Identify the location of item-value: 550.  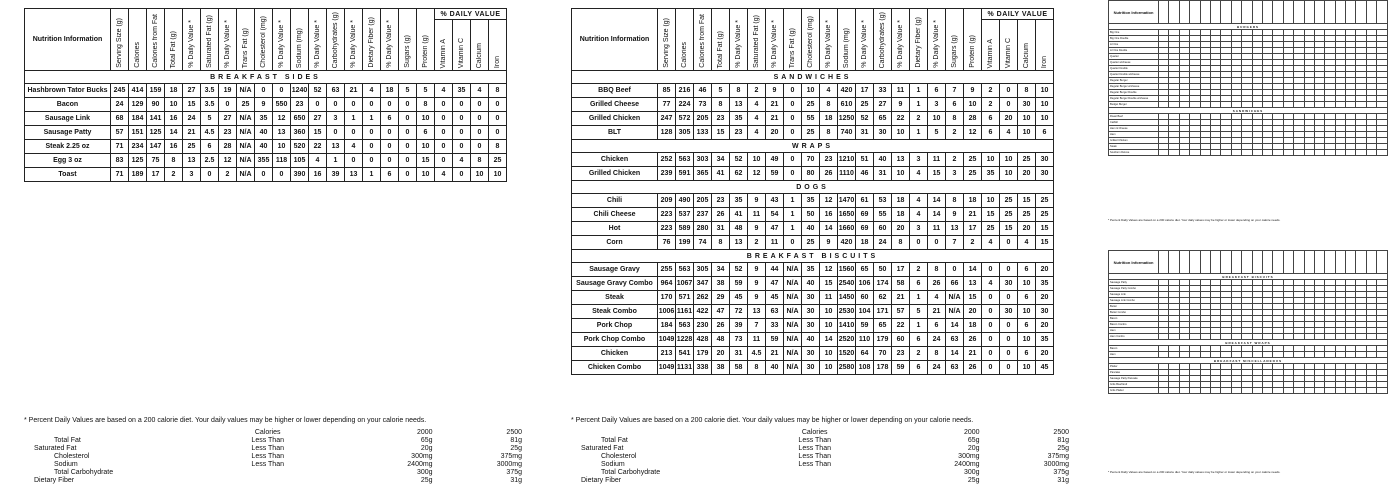
(281, 104).